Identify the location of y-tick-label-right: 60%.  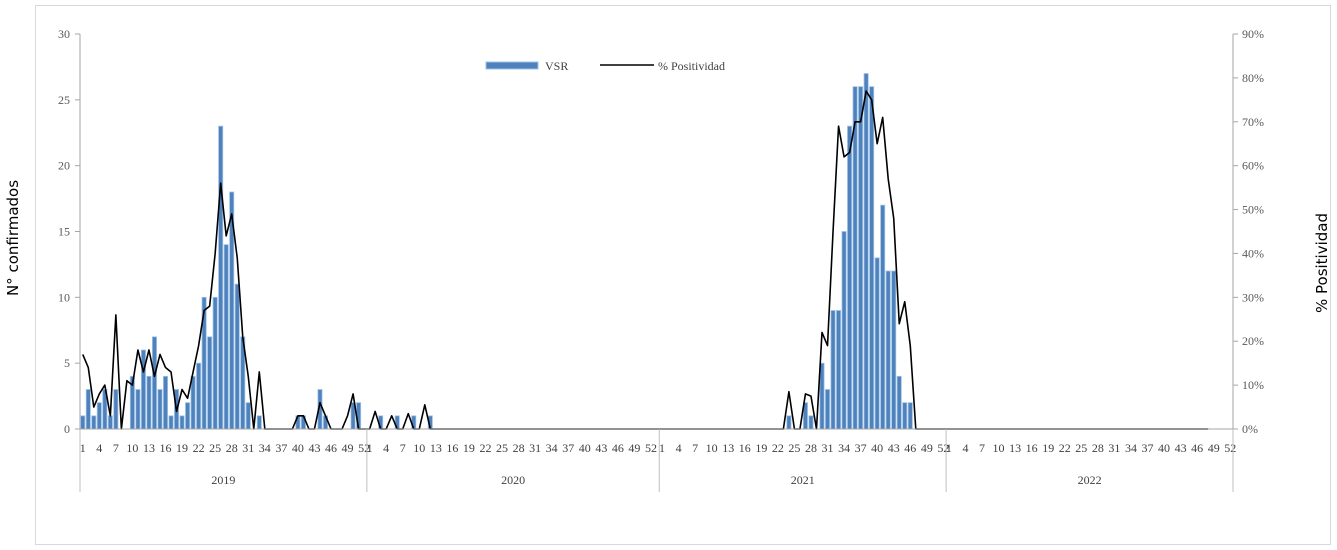
(1253, 166).